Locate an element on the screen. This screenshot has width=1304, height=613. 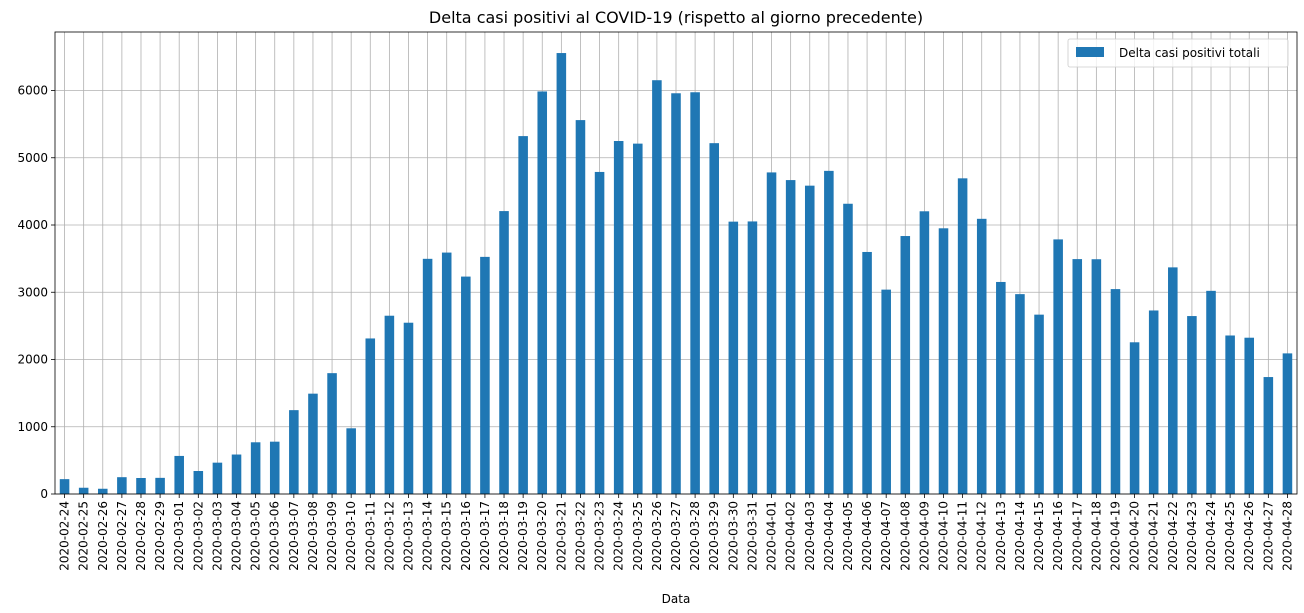
x-tick-label: 2020-03-17 is located at coordinates (485, 536).